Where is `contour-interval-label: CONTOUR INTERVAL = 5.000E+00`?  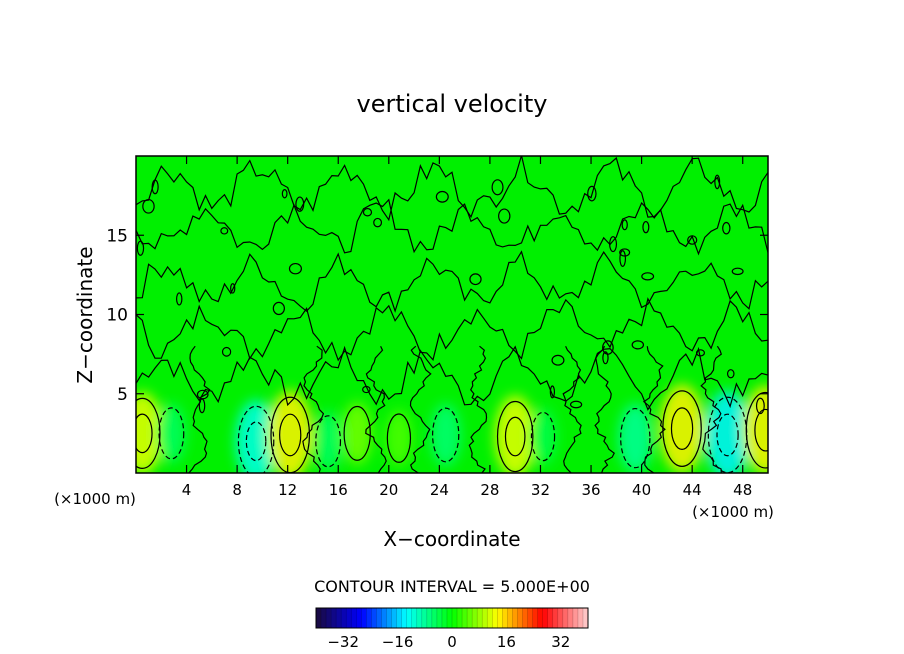 contour-interval-label: CONTOUR INTERVAL = 5.000E+00 is located at coordinates (452, 586).